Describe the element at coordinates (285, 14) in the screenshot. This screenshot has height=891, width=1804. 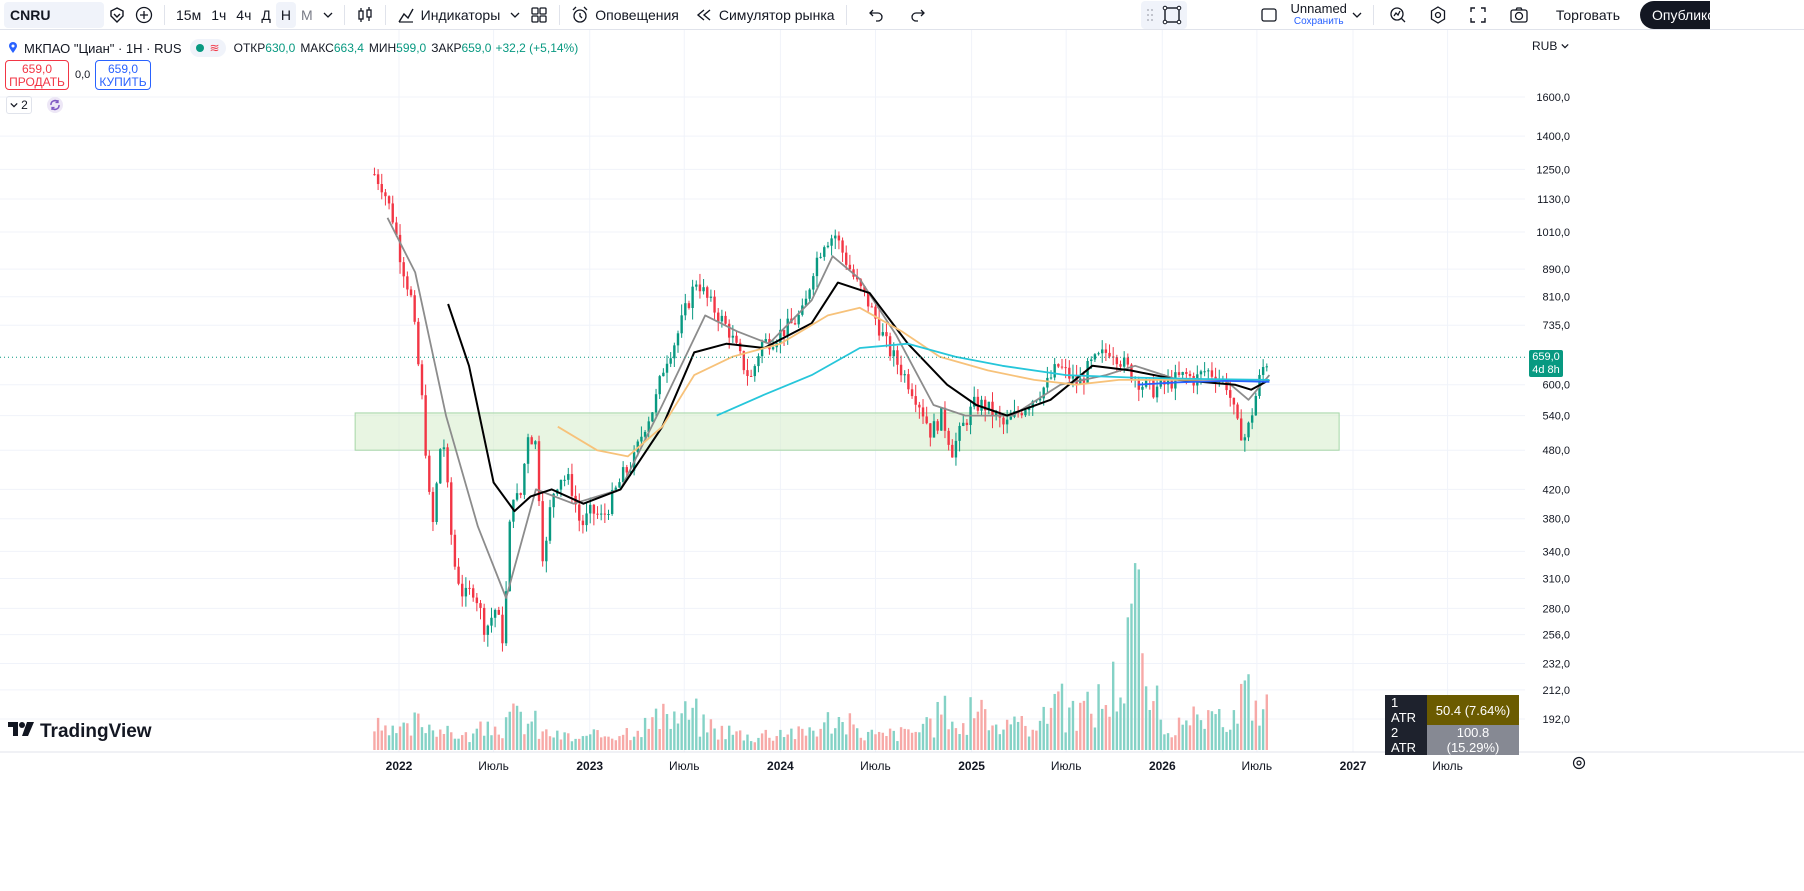
I see `interval-1w-active: Н` at that location.